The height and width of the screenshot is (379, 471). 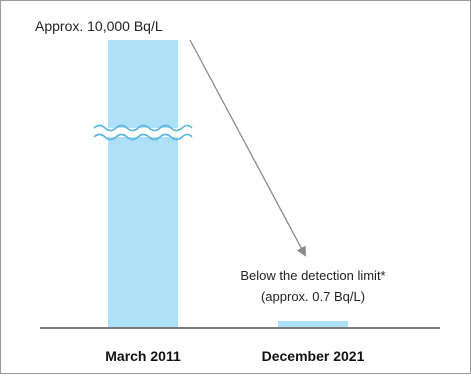 What do you see at coordinates (313, 356) in the screenshot?
I see `category-label-december-2021: December 2021` at bounding box center [313, 356].